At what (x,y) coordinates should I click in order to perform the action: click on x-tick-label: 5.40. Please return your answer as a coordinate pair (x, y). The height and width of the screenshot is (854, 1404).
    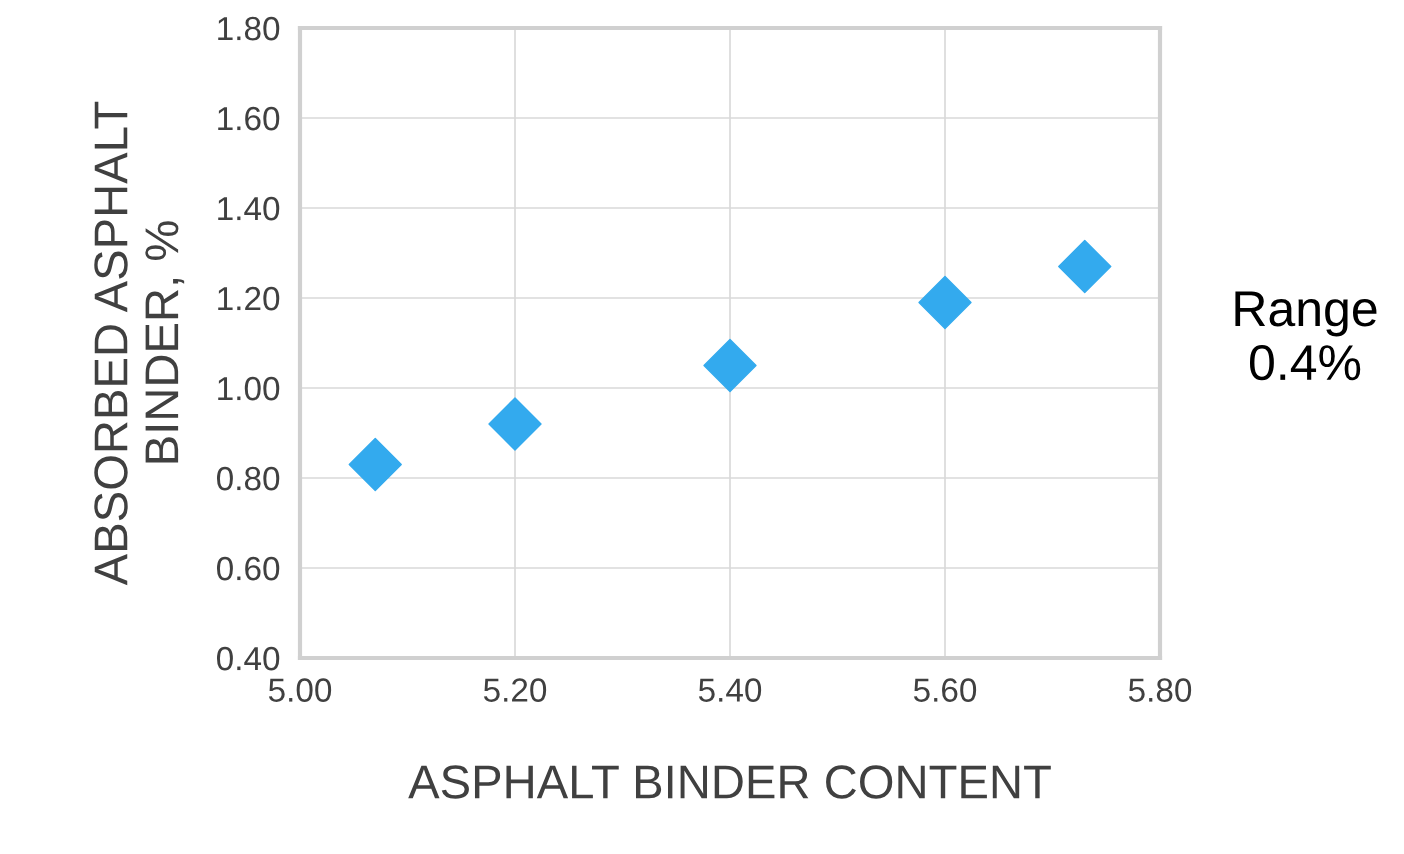
    Looking at the image, I should click on (730, 690).